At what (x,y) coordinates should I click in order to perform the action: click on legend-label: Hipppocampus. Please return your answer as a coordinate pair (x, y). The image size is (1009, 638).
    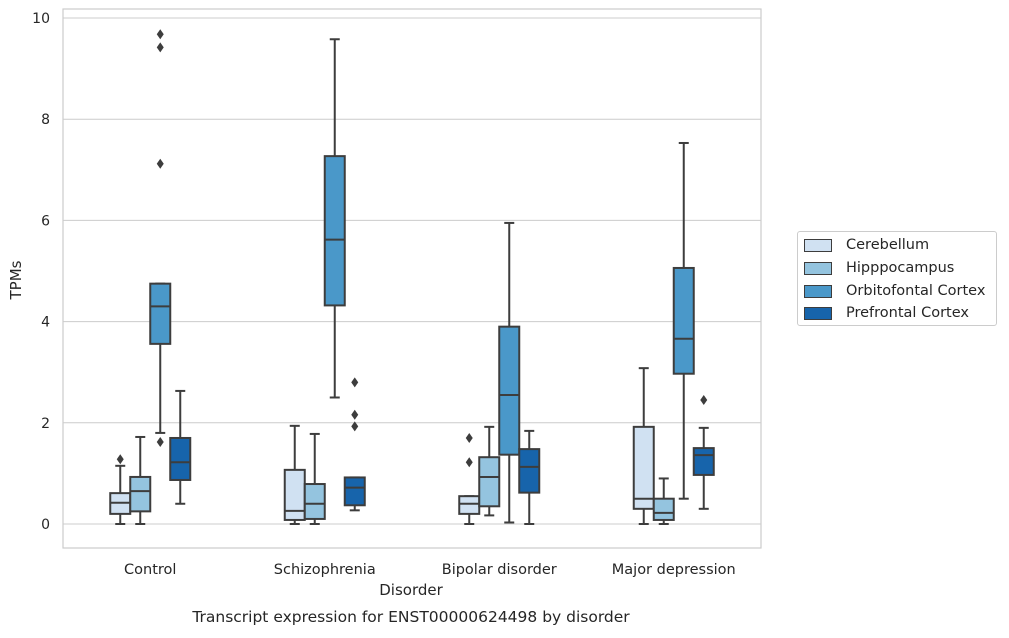
    Looking at the image, I should click on (900, 268).